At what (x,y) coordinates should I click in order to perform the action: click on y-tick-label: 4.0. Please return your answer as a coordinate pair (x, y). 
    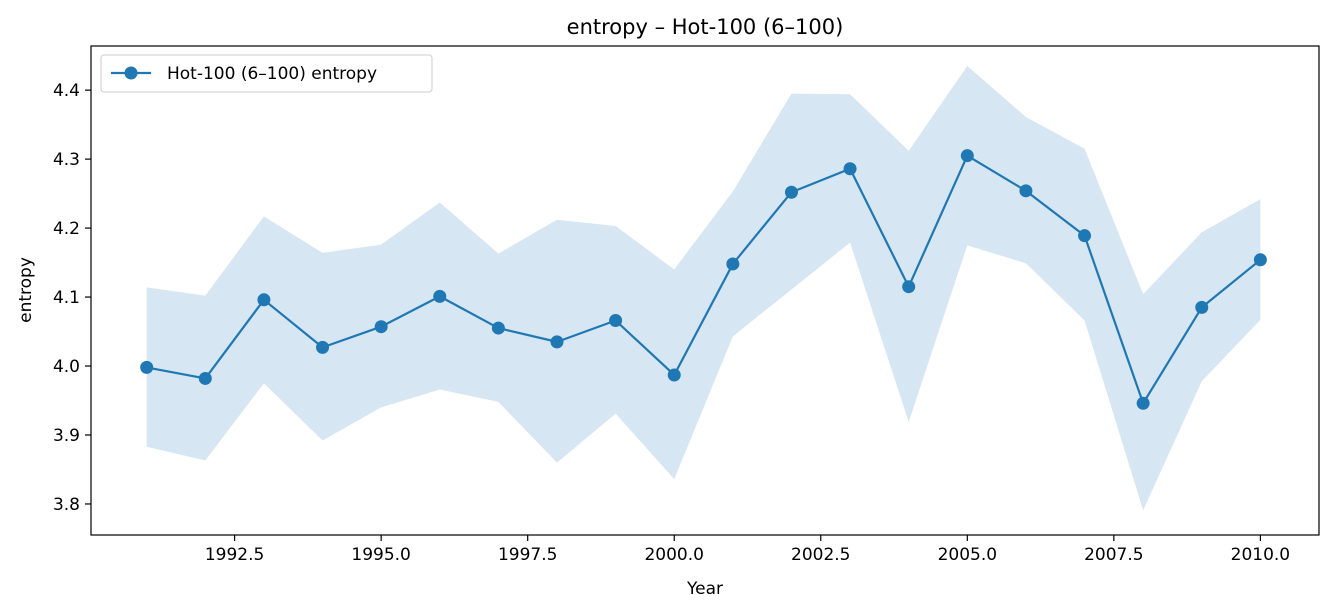
    Looking at the image, I should click on (66, 367).